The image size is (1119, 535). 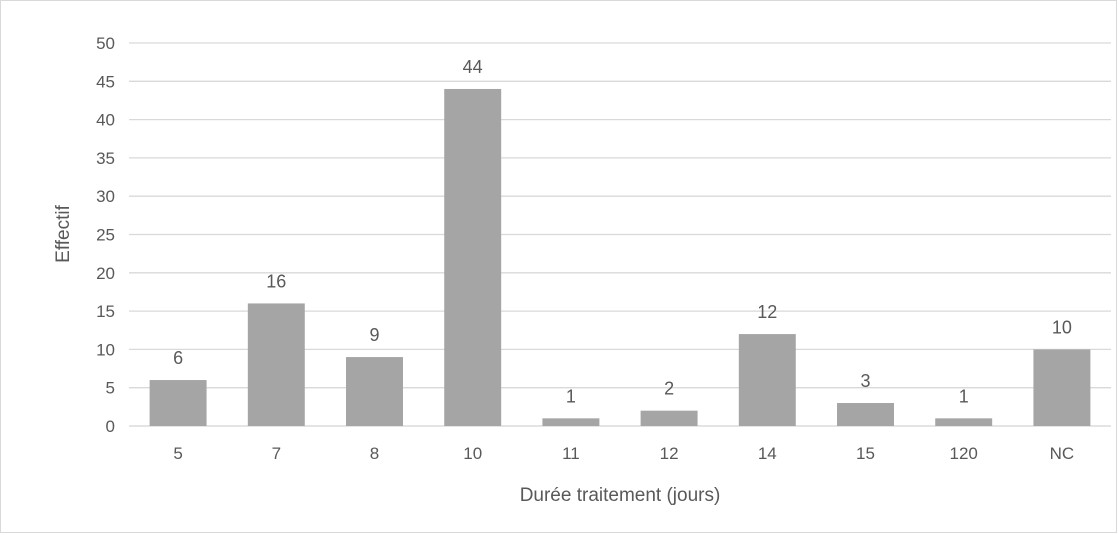 What do you see at coordinates (105, 349) in the screenshot?
I see `y-tick-label: 10` at bounding box center [105, 349].